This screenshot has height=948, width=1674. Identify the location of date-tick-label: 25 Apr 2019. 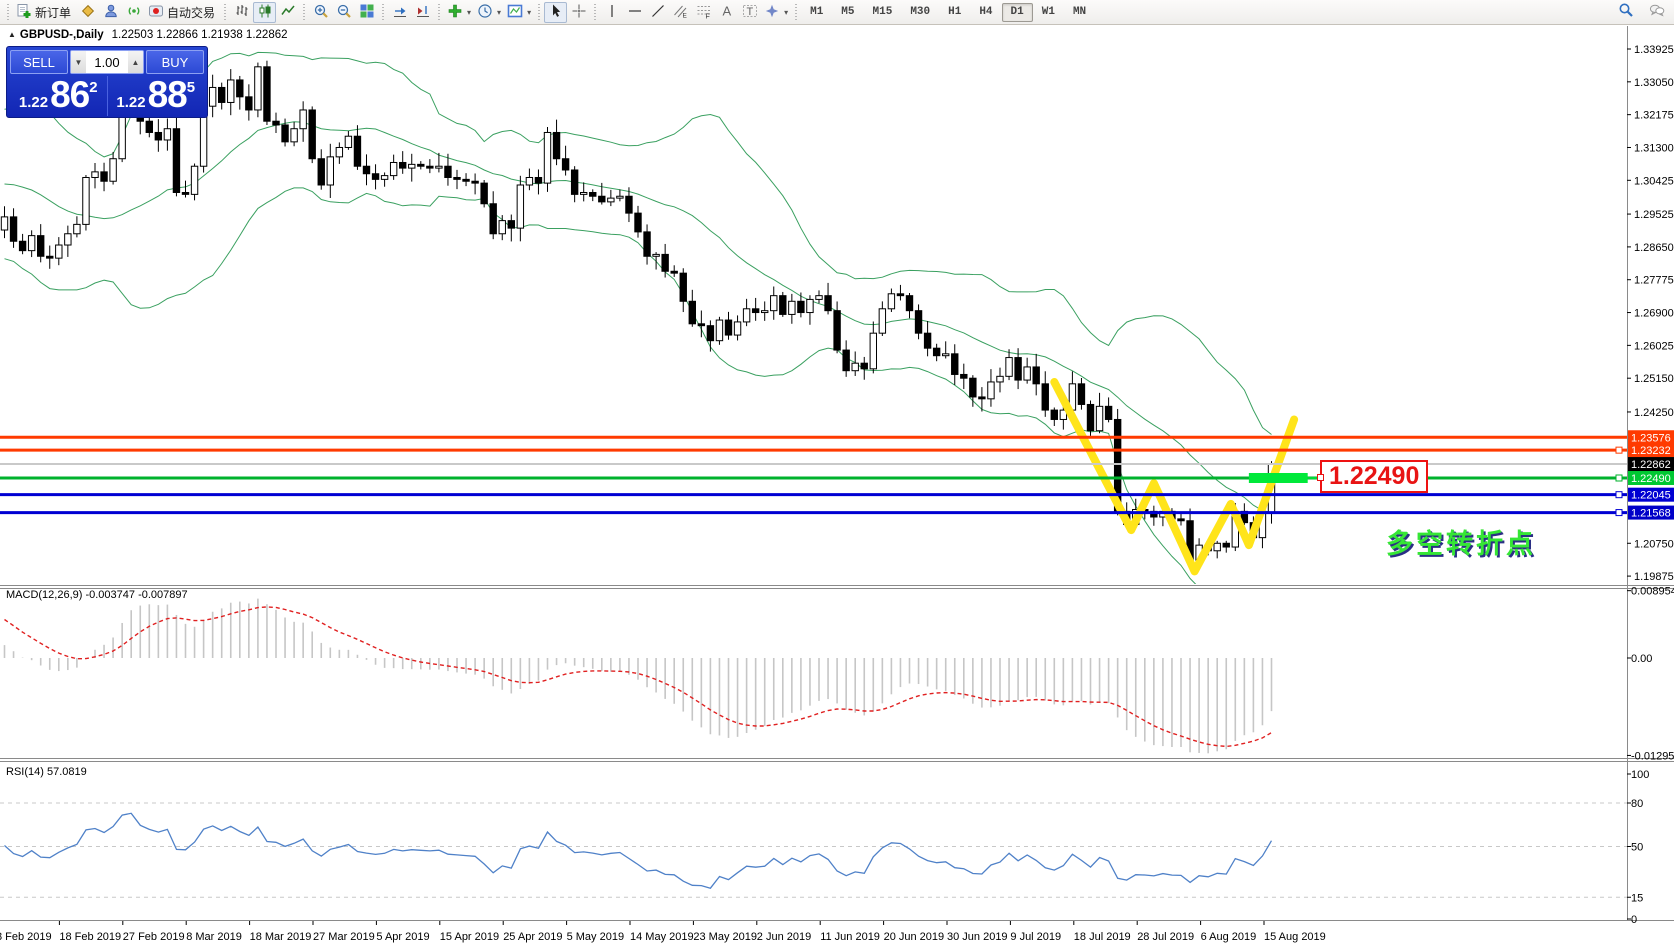
(532, 937).